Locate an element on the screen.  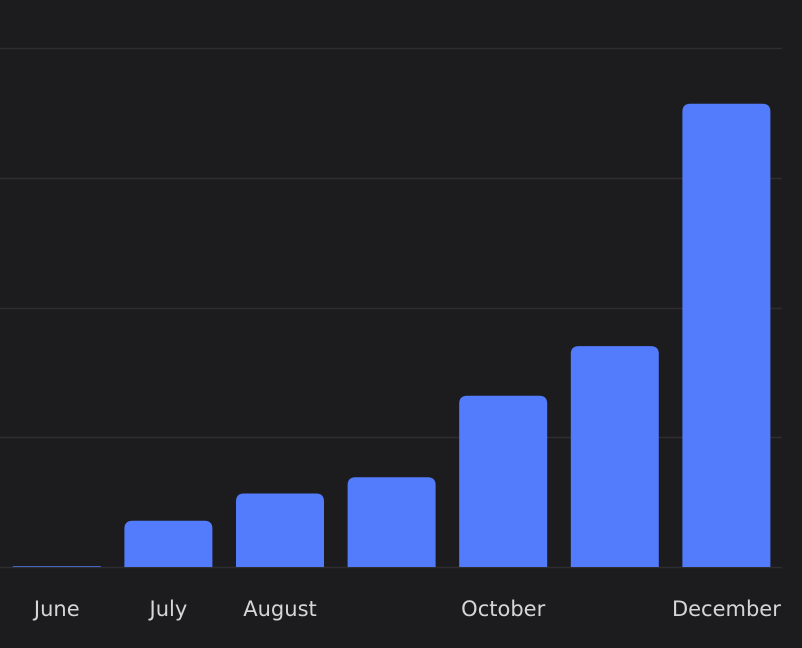
bar-september is located at coordinates (391, 522).